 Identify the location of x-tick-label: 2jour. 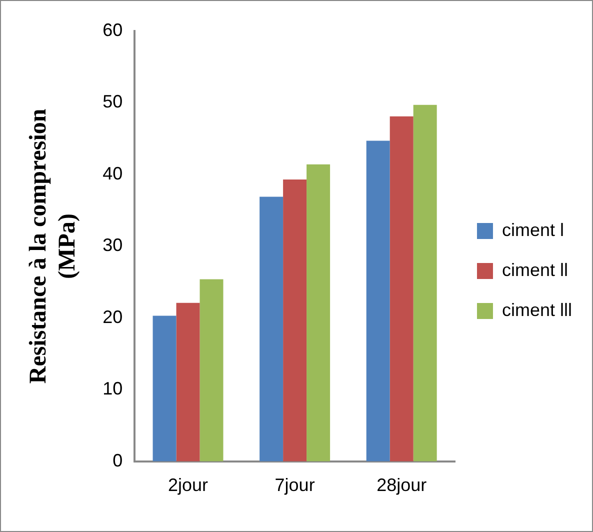
(188, 485).